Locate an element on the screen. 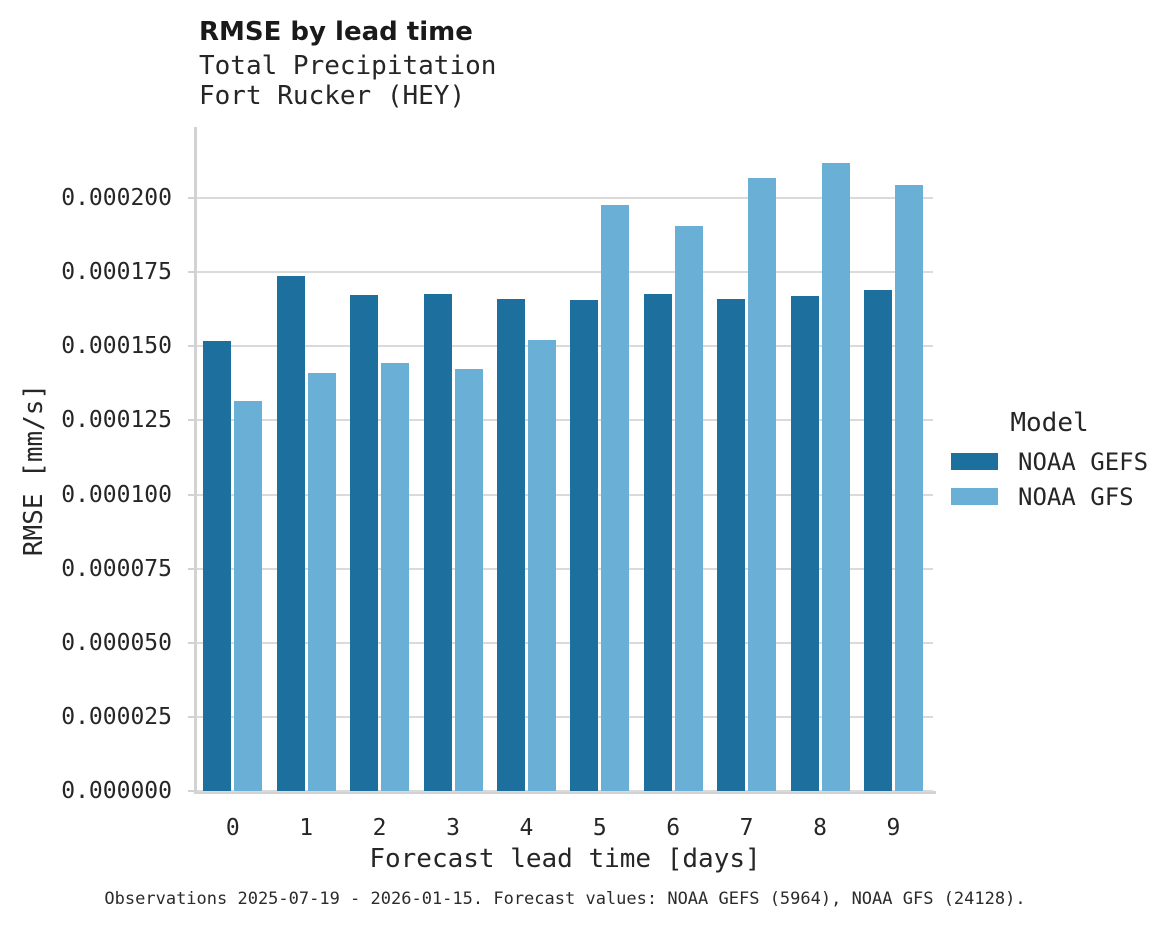 The height and width of the screenshot is (928, 1172). chart-subtitle-variable: Total Precipitation is located at coordinates (348, 66).